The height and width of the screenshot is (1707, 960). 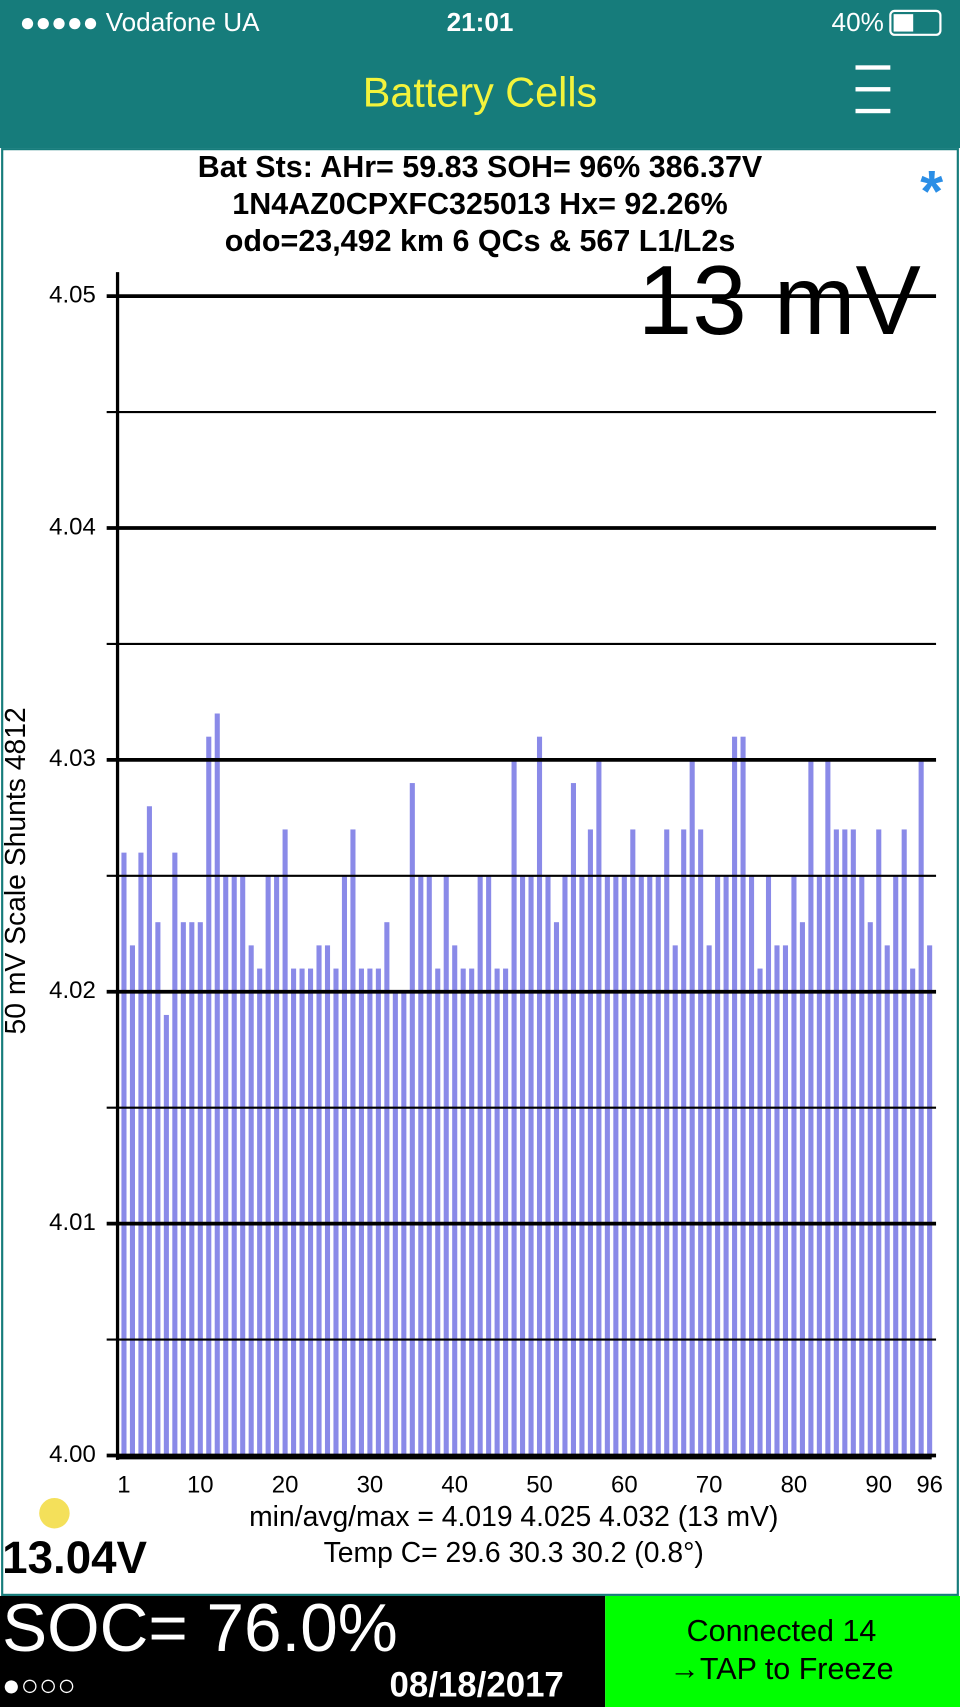 What do you see at coordinates (477, 1685) in the screenshot?
I see `date: 08/18/2017` at bounding box center [477, 1685].